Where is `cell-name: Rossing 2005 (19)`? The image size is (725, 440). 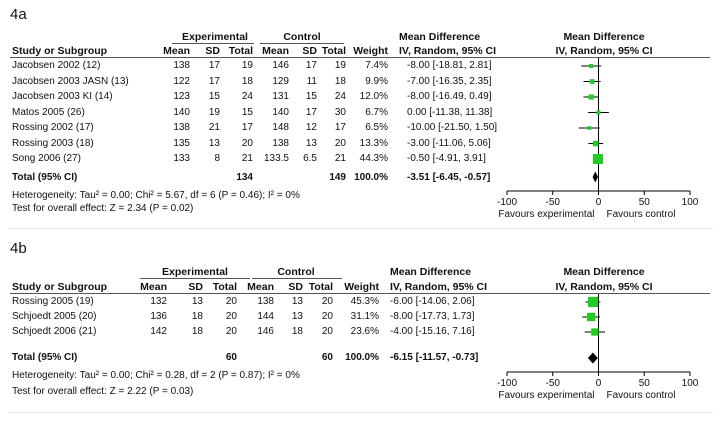
cell-name: Rossing 2005 (19) is located at coordinates (53, 301).